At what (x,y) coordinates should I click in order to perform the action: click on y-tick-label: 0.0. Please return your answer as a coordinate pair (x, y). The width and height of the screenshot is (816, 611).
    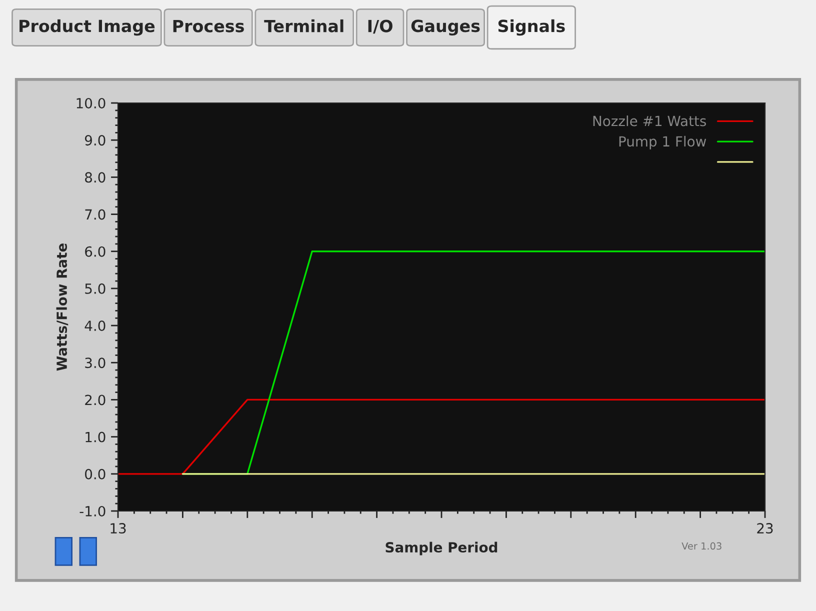
    Looking at the image, I should click on (95, 474).